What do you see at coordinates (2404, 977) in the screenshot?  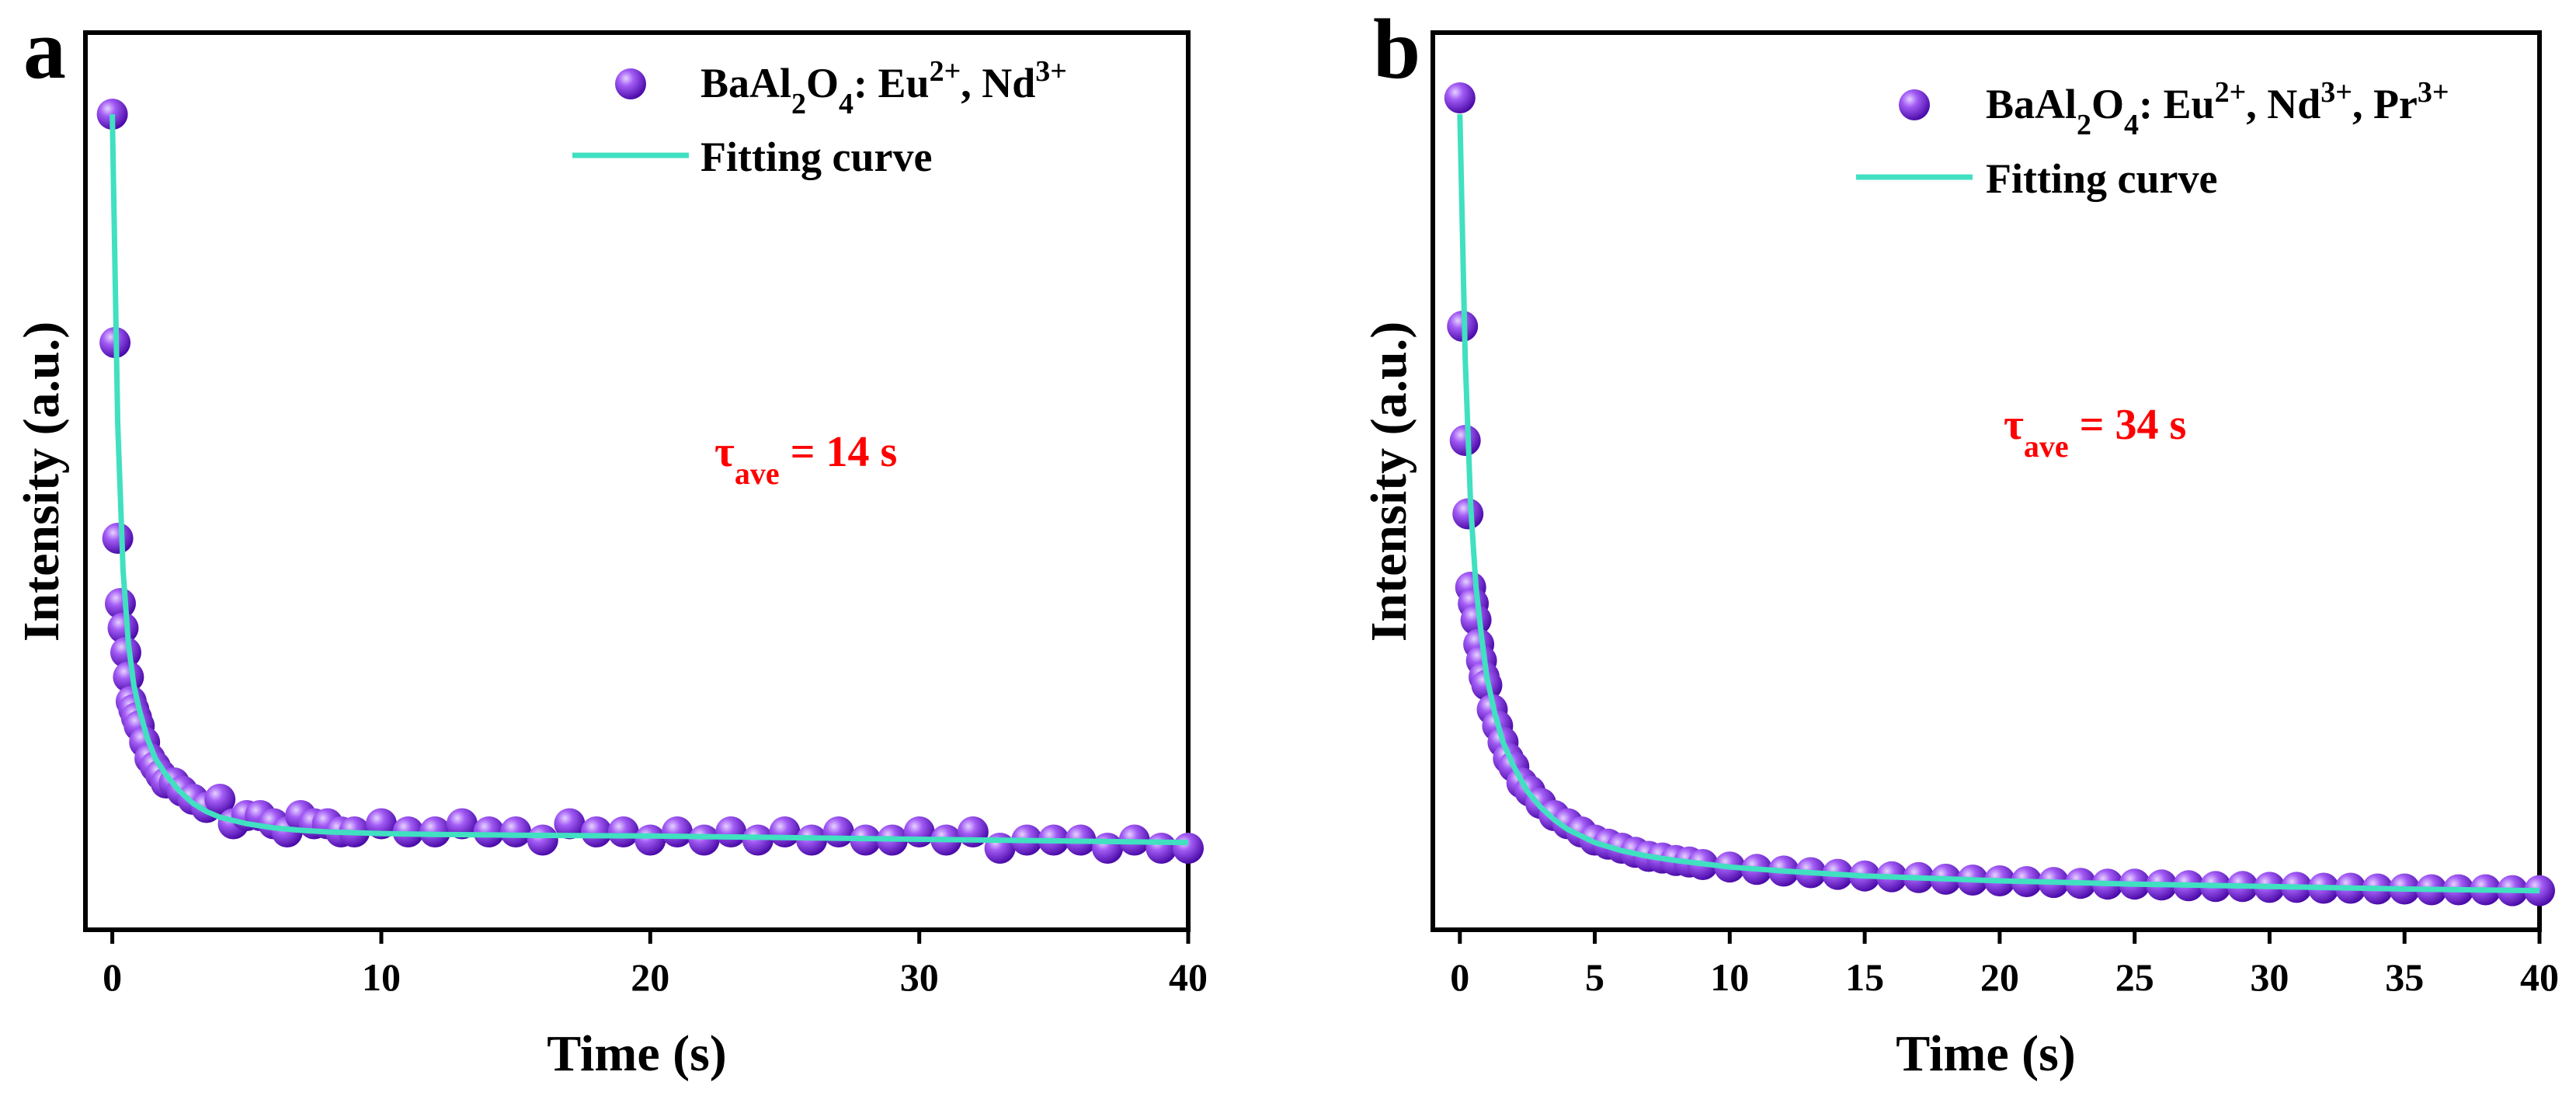 I see `x-tick-label: 35` at bounding box center [2404, 977].